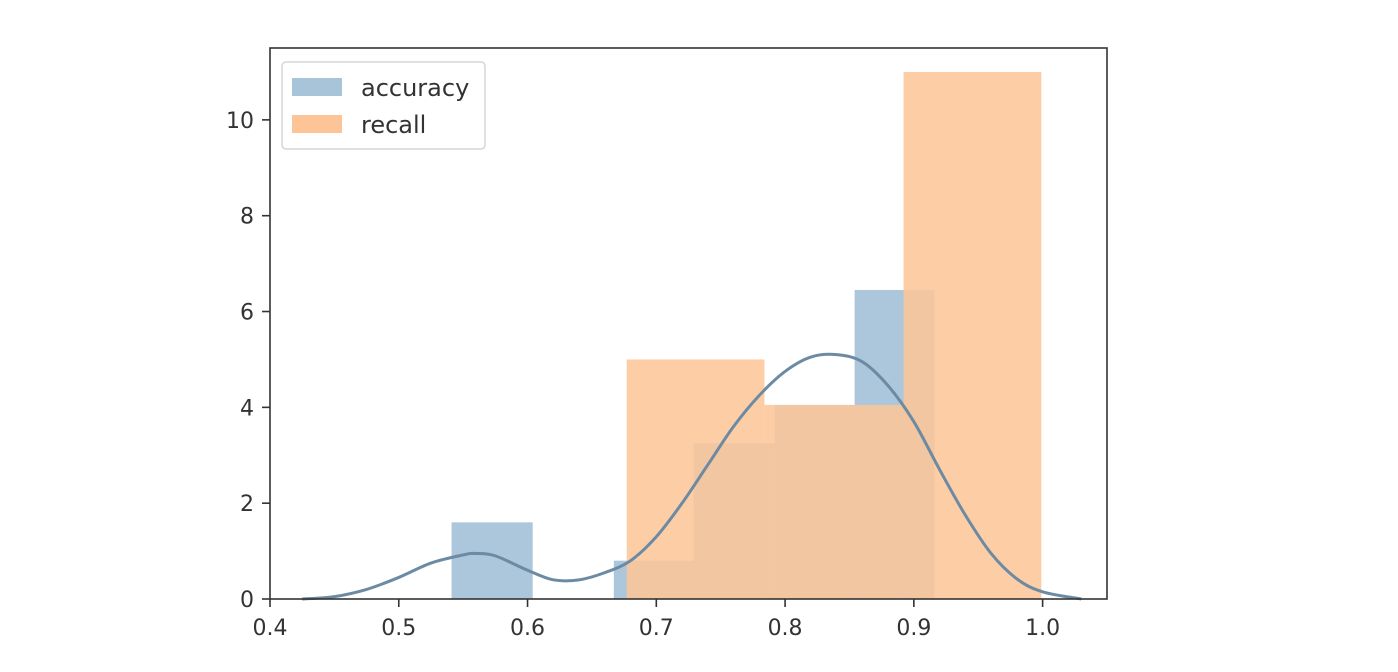 This screenshot has height=672, width=1398. What do you see at coordinates (317, 124) in the screenshot?
I see `legend-swatch-recall` at bounding box center [317, 124].